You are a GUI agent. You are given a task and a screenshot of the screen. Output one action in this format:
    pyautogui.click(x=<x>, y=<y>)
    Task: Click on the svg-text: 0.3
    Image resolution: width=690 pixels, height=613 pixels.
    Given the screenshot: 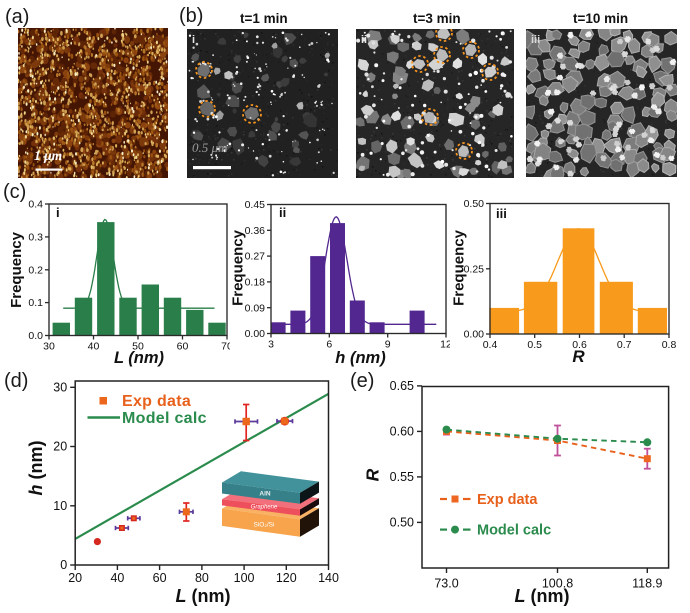 What is the action you would take?
    pyautogui.click(x=35, y=238)
    